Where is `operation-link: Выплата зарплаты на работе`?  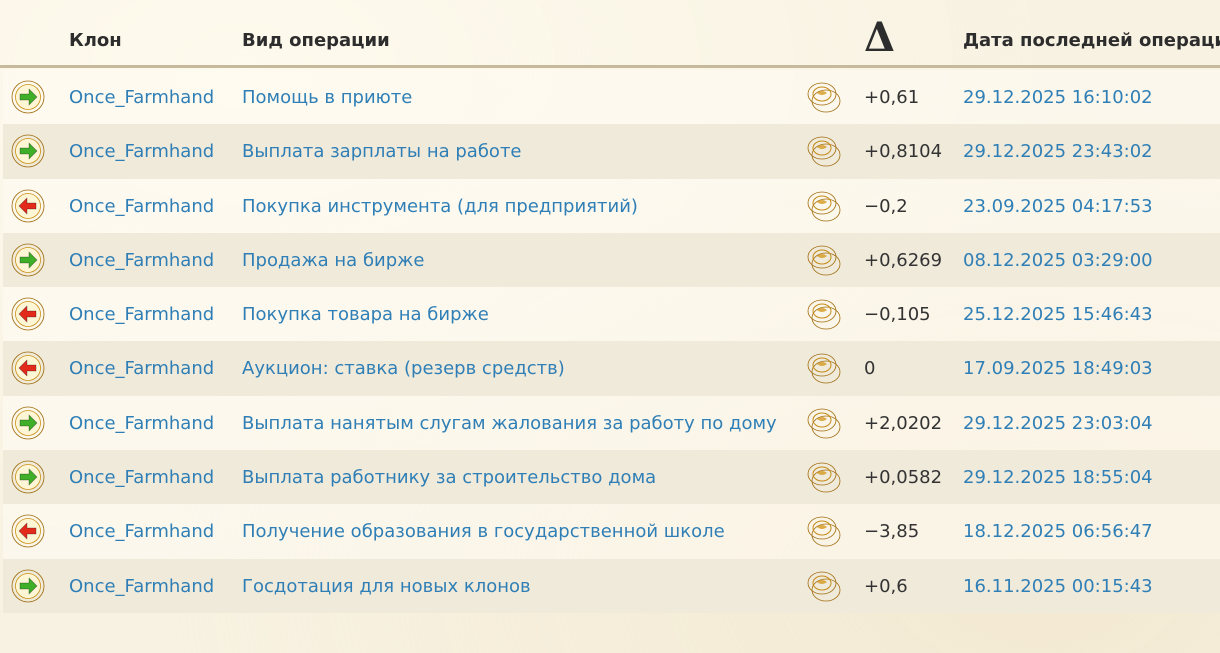 operation-link: Выплата зарплаты на работе is located at coordinates (382, 152).